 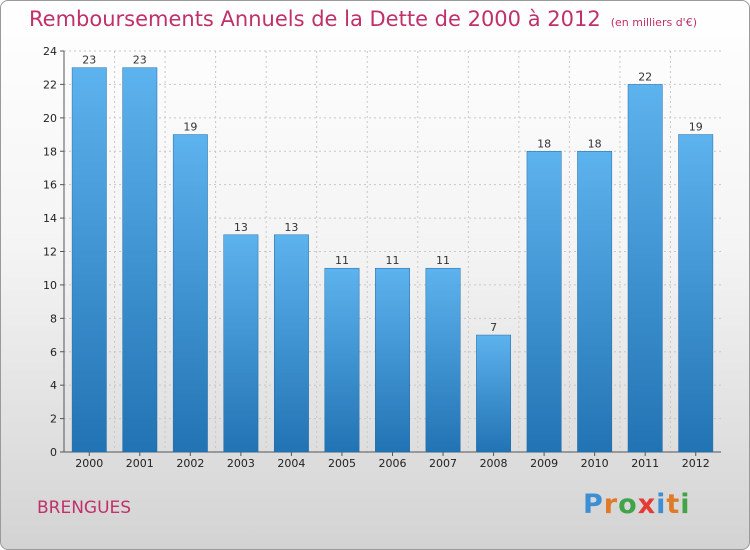 I want to click on unit-text: (en milliers d'€), so click(x=653, y=22).